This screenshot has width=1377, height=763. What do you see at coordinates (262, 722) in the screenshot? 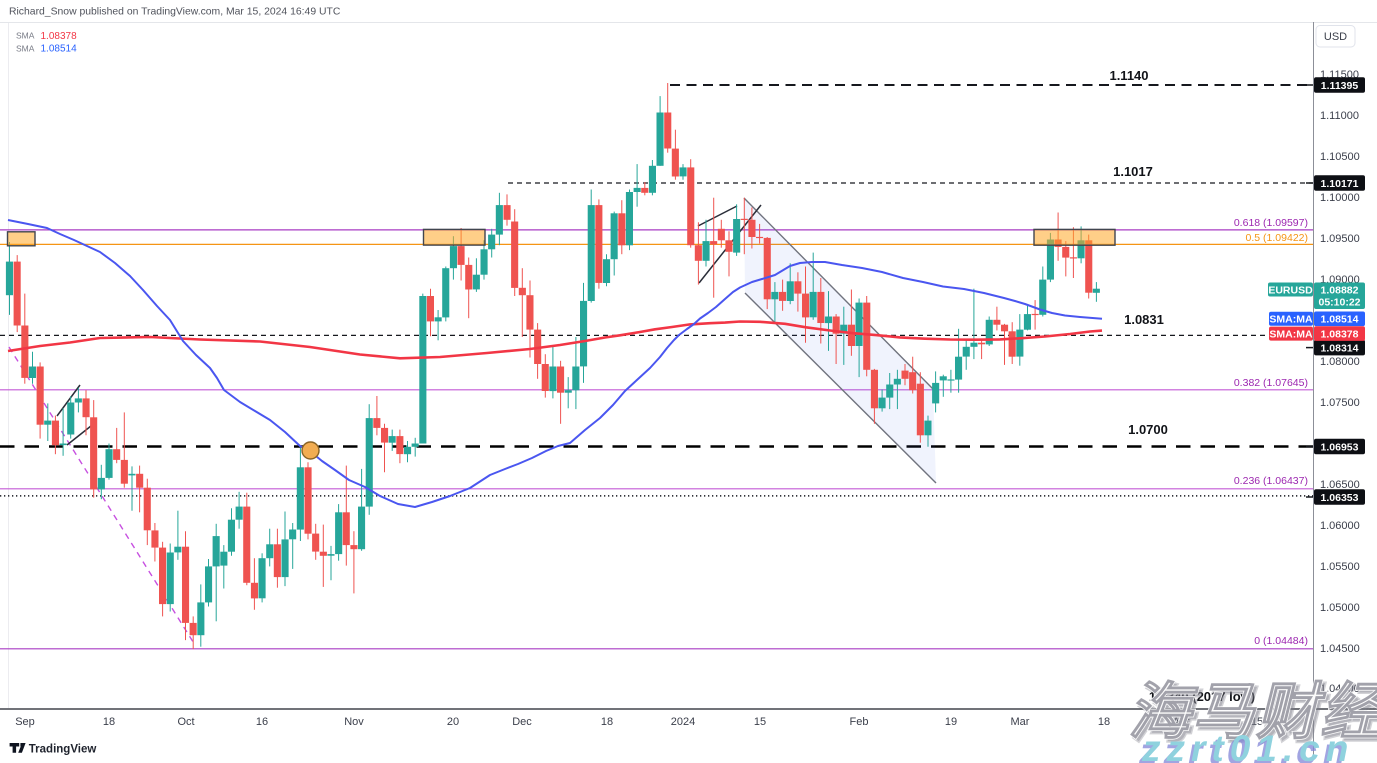
I see `svg-text: 16` at bounding box center [262, 722].